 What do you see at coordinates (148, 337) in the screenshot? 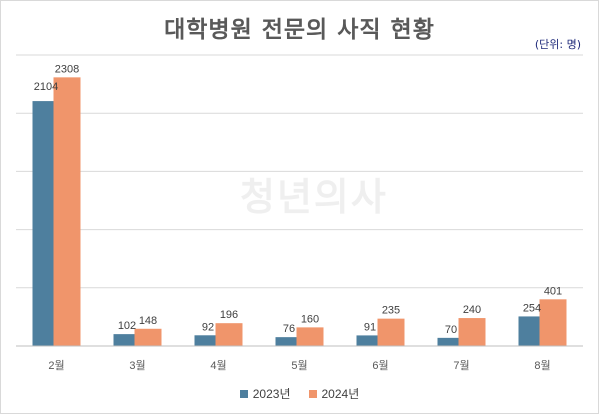
I see `bar-2024년-3월` at bounding box center [148, 337].